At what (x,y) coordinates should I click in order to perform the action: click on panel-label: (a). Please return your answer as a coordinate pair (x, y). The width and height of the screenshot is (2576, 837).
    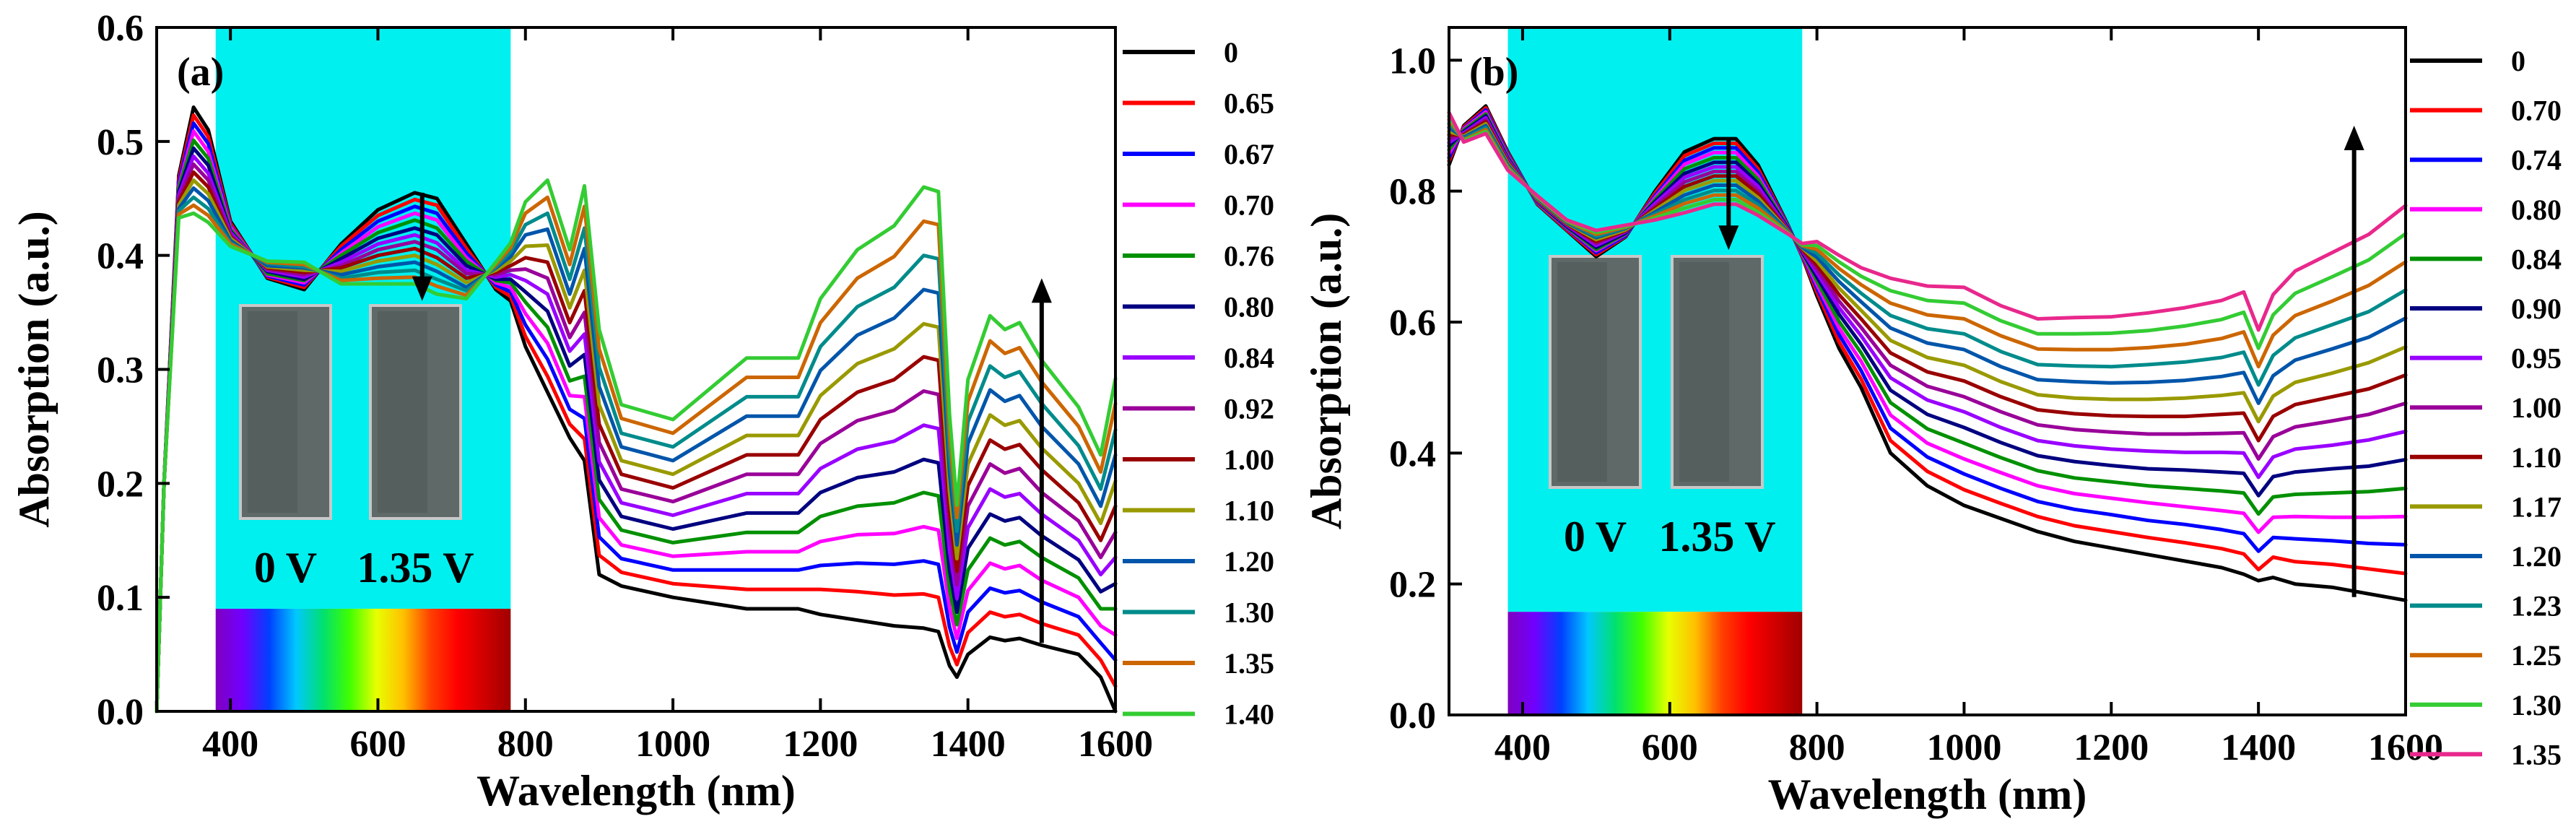
    Looking at the image, I should click on (200, 72).